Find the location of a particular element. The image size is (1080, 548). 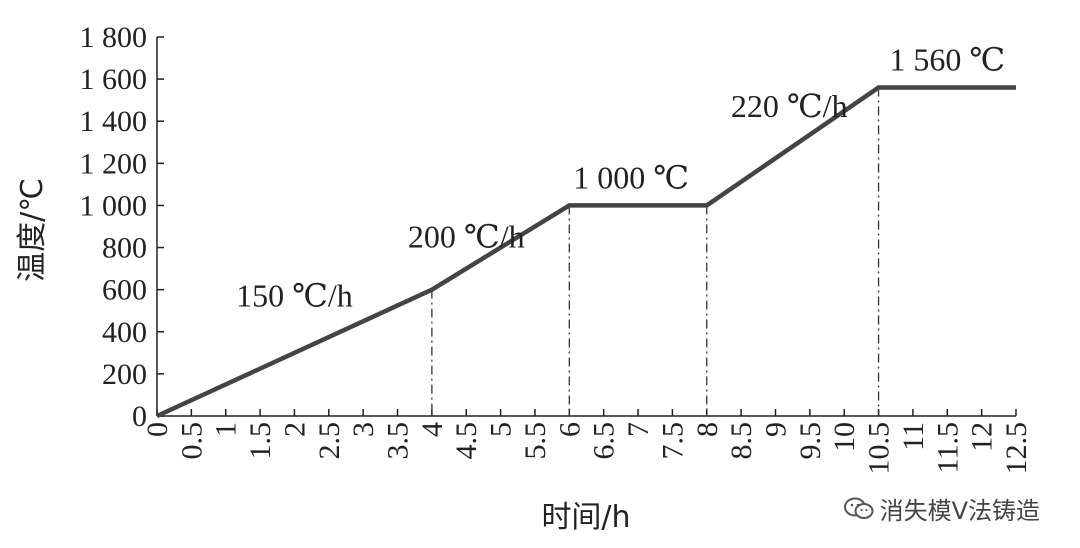

x-tick-label: 5 is located at coordinates (501, 429).